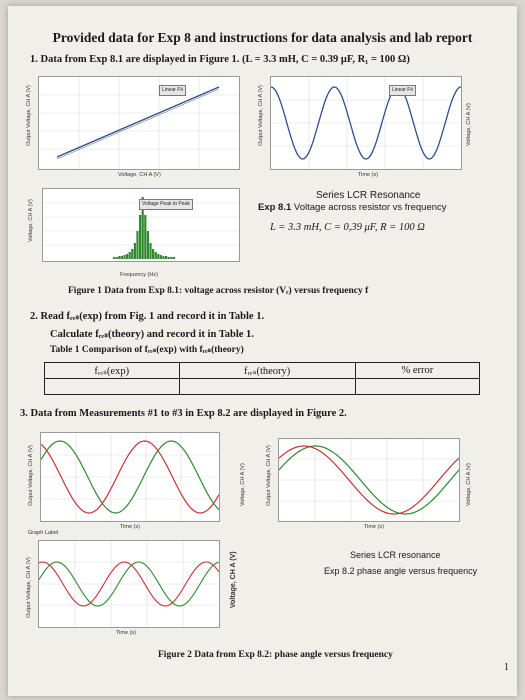 This screenshot has height=700, width=525. Describe the element at coordinates (139, 123) in the screenshot. I see `plot-linear: Linear Fit` at that location.